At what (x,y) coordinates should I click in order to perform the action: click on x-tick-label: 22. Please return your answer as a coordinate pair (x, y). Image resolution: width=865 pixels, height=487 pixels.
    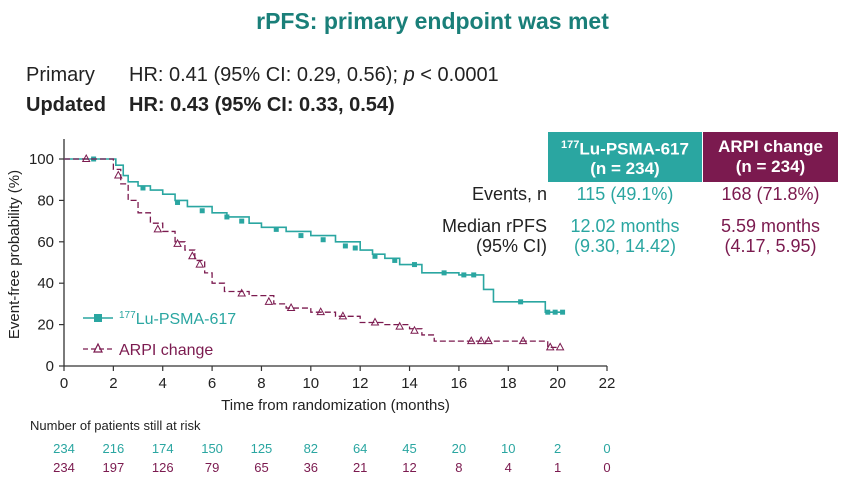
    Looking at the image, I should click on (607, 383).